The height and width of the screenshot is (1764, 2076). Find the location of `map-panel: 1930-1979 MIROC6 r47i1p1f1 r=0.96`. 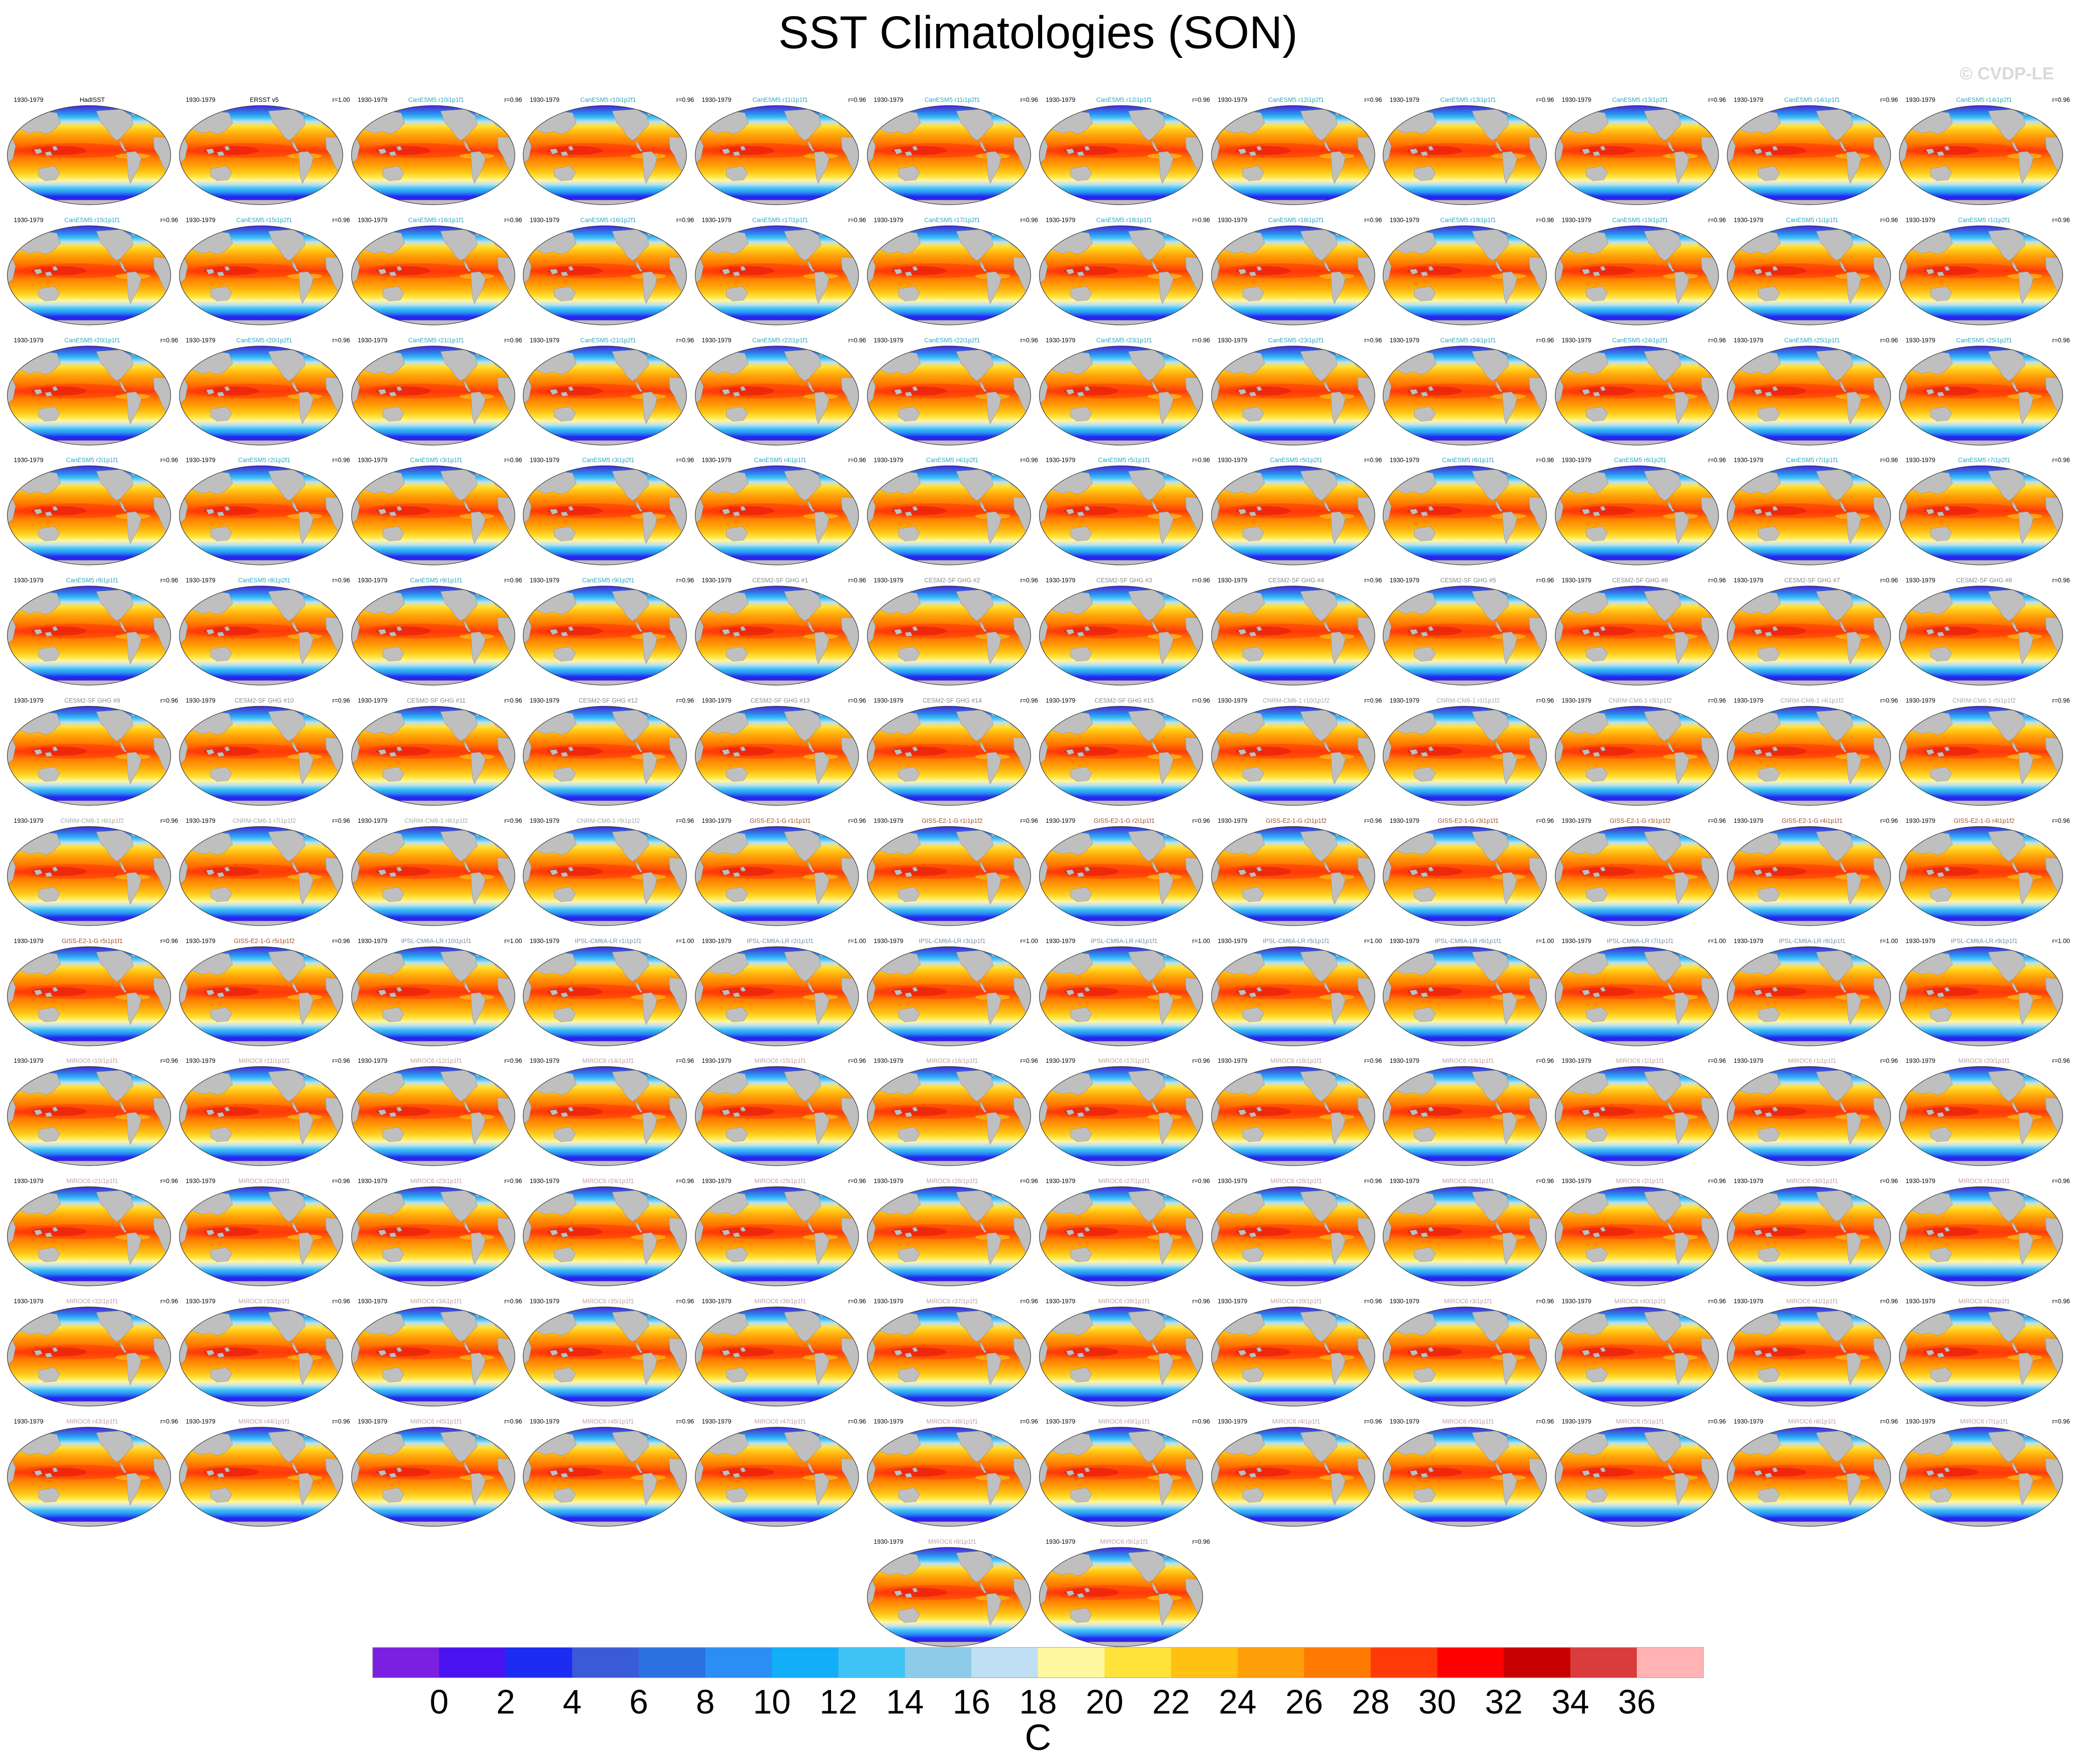

map-panel: 1930-1979 MIROC6 r47i1p1f1 r=0.96 is located at coordinates (780, 1476).